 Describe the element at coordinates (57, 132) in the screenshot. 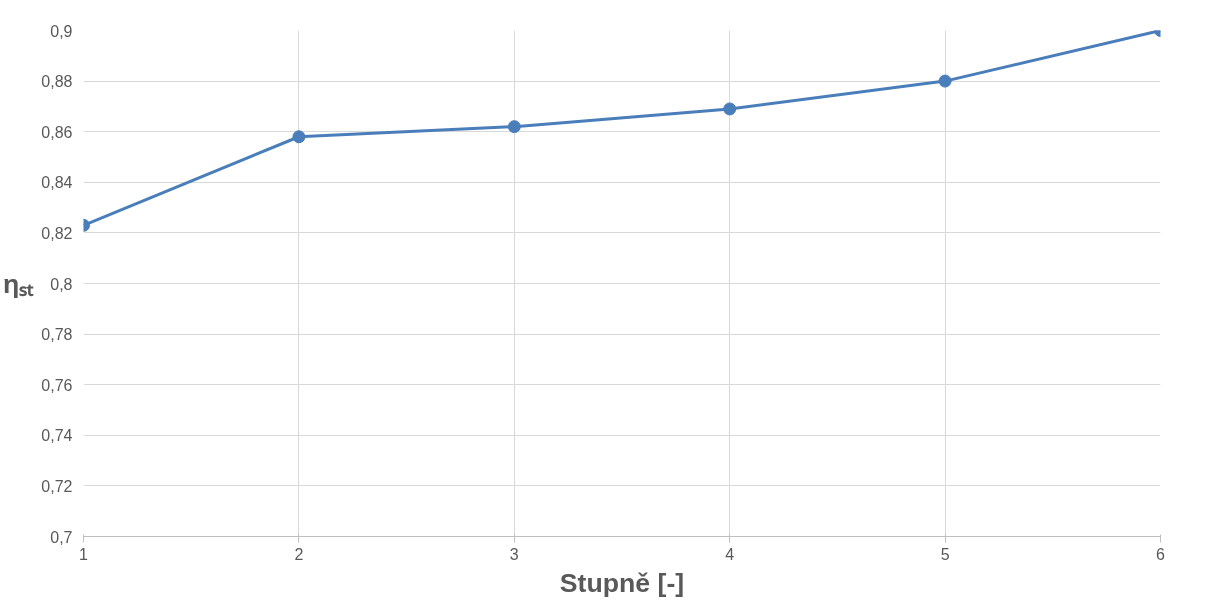

I see `y-tick-label: 0,86` at that location.